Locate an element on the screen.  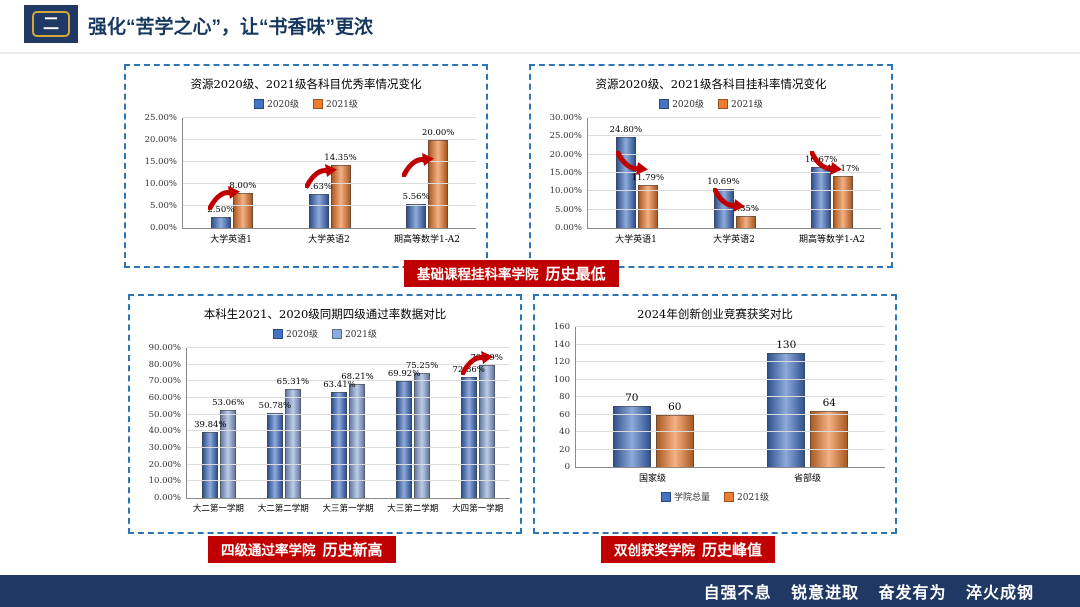
legend-label: 学院总量 is located at coordinates (692, 498).